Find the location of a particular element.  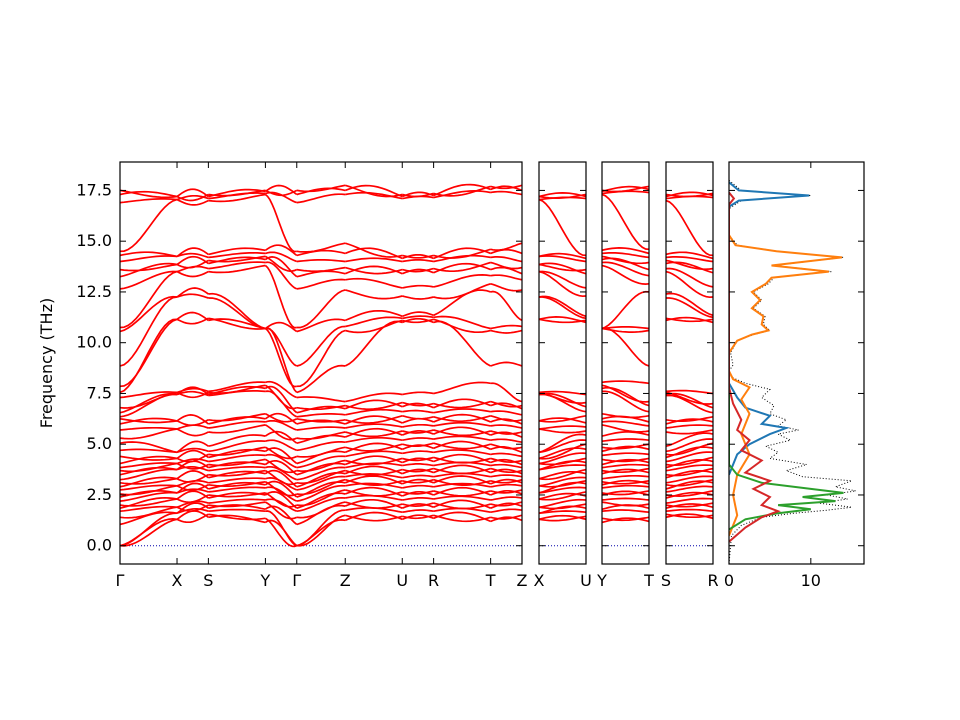

y-tick-label: 10.0 is located at coordinates (94, 342).